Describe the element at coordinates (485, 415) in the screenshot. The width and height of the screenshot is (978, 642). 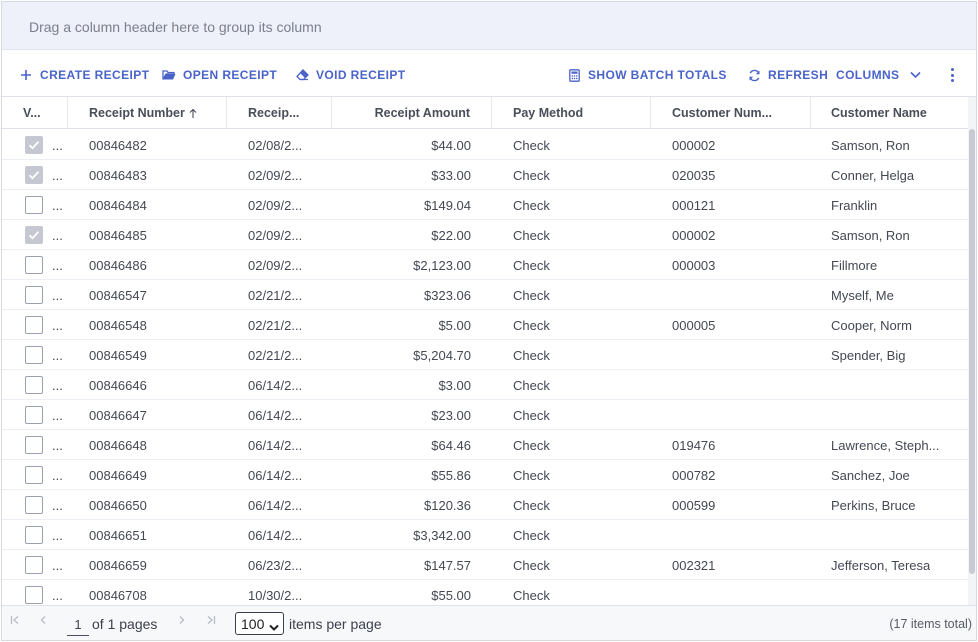
I see `table-row: ... 00846647 06/14/2... $23.00 Check` at that location.